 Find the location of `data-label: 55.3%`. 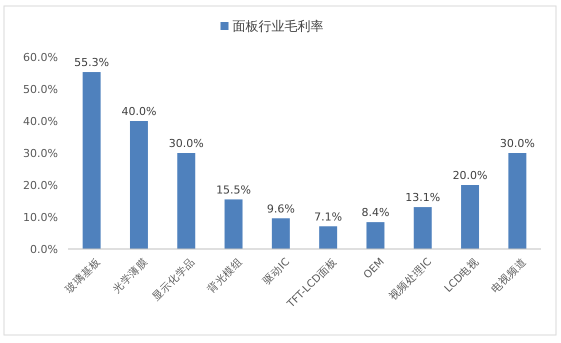

data-label: 55.3% is located at coordinates (92, 63).